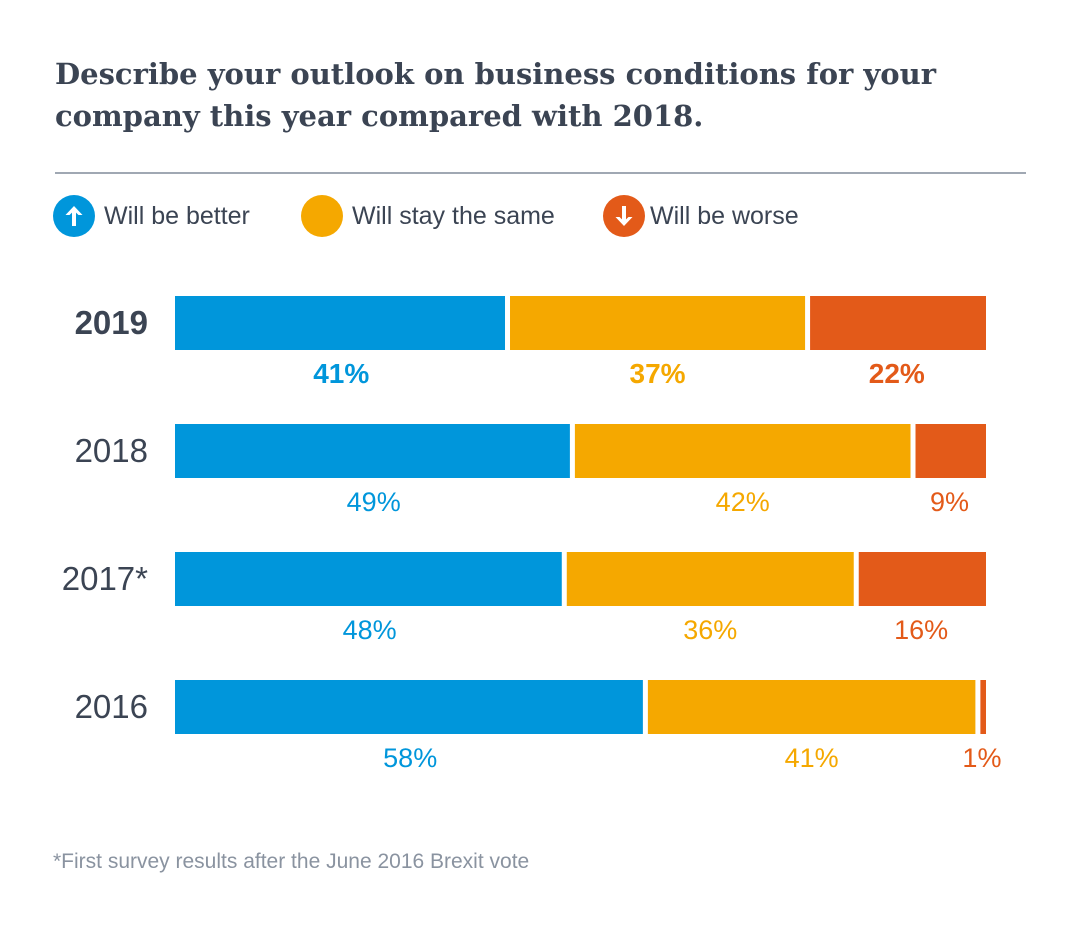 The width and height of the screenshot is (1080, 926). What do you see at coordinates (743, 502) in the screenshot?
I see `value-label-2018-2: 42%` at bounding box center [743, 502].